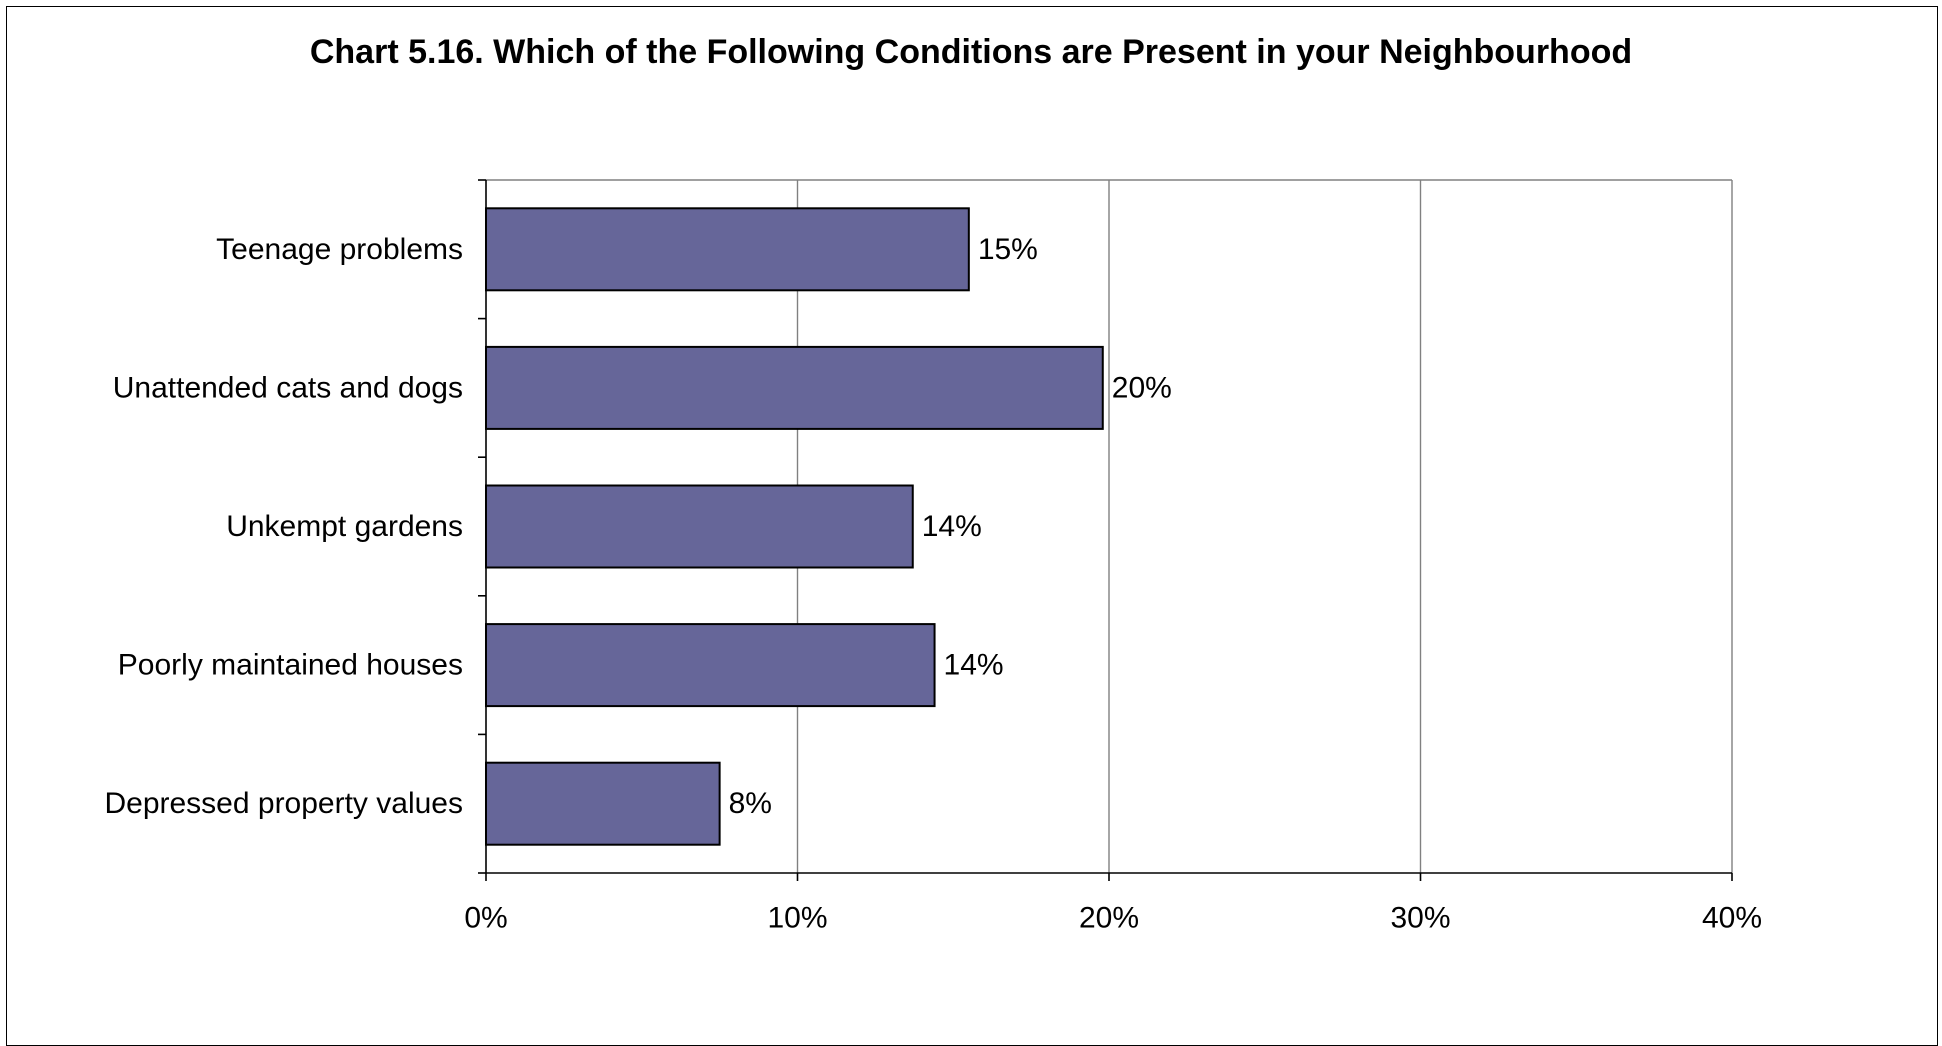 The height and width of the screenshot is (1046, 1942). Describe the element at coordinates (1109, 918) in the screenshot. I see `x-tick-label-20: 20%` at that location.